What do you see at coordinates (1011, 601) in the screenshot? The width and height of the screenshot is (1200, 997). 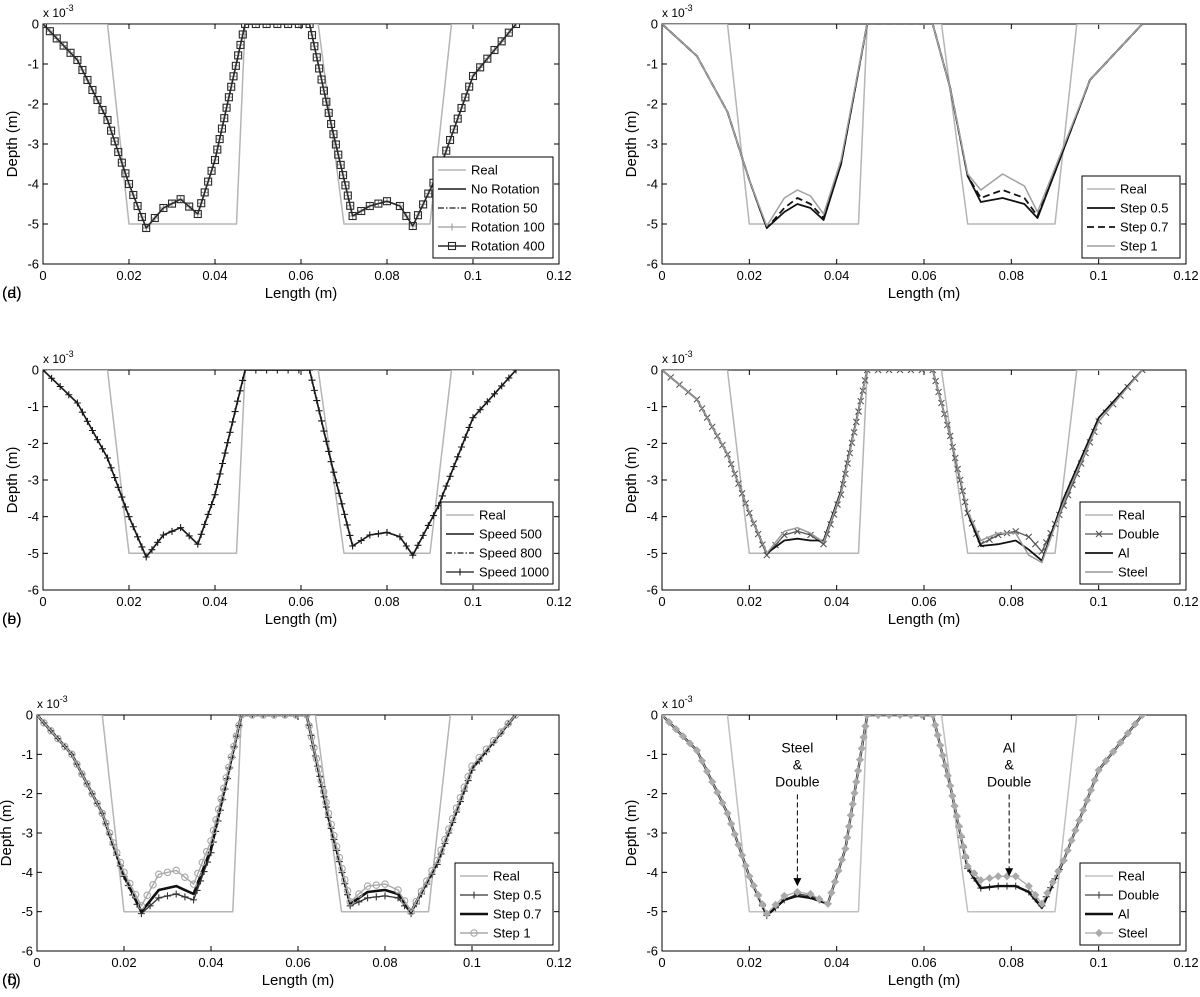 I see `x-tick-label: 0.08` at bounding box center [1011, 601].